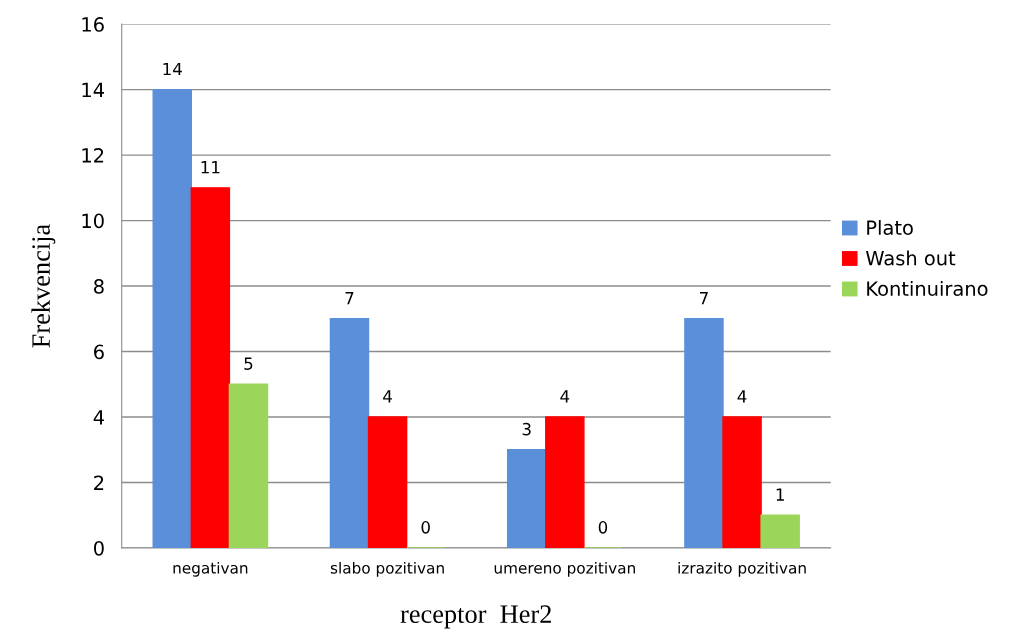 This screenshot has height=635, width=1023. Describe the element at coordinates (210, 167) in the screenshot. I see `data-label: 11` at that location.